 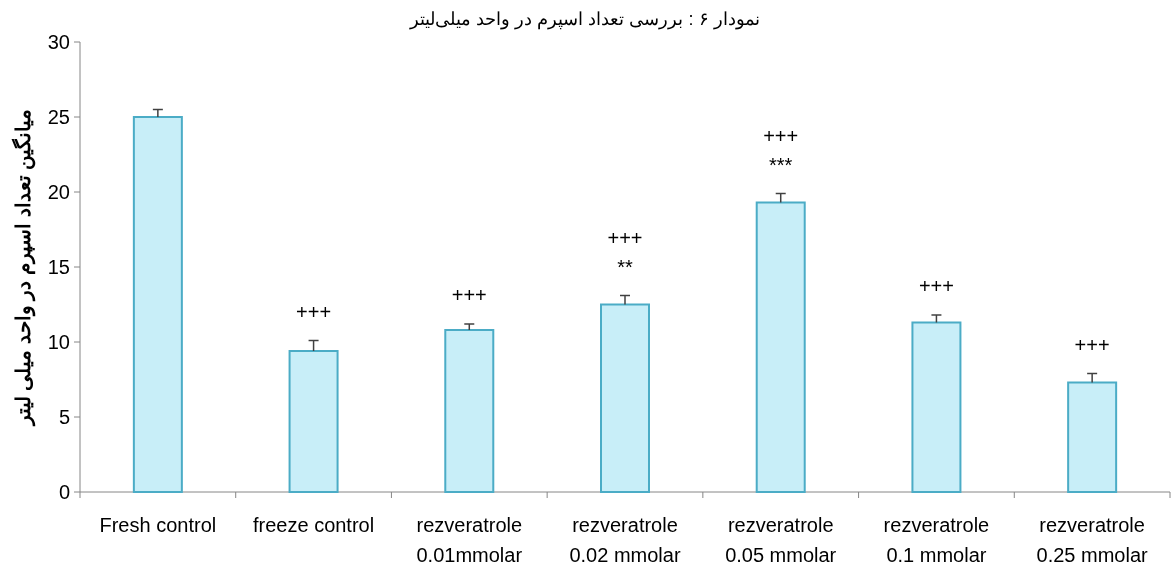 I want to click on chart-title: نمودار ۶ : بررسی تعداد اسپرم در واحد میلی‌لیتر, so click(x=584, y=19).